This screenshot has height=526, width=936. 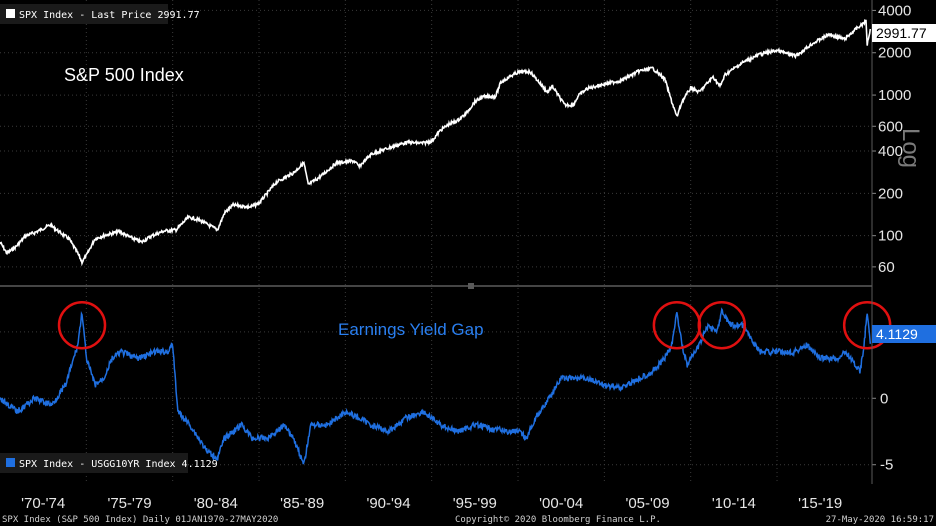 What do you see at coordinates (890, 236) in the screenshot?
I see `price-axis-tick-label: 100` at bounding box center [890, 236].